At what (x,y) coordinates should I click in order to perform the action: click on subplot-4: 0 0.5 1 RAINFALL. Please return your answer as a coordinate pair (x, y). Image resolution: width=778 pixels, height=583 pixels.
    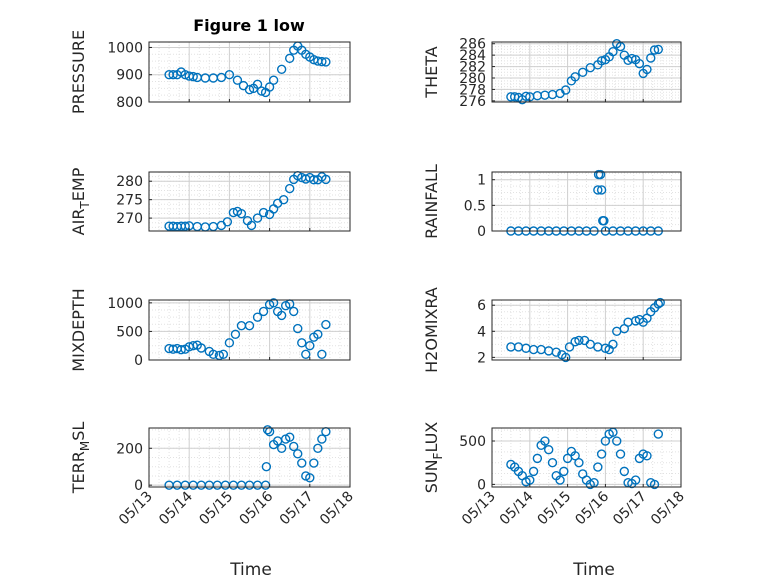
    Looking at the image, I should click on (552, 202).